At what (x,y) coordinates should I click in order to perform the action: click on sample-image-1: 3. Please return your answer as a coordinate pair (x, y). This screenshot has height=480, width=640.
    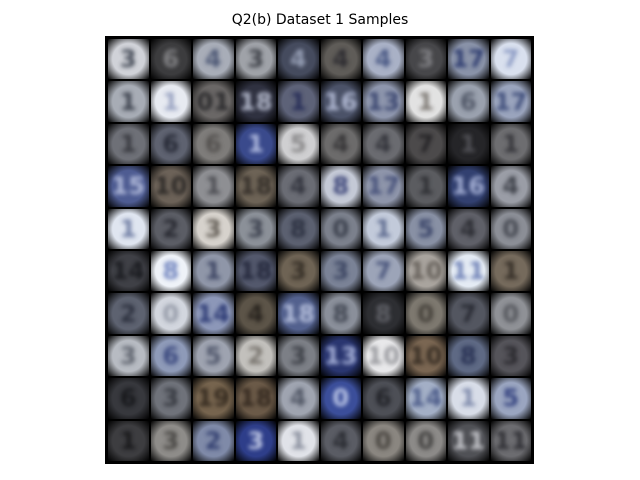
    Looking at the image, I should click on (128, 59).